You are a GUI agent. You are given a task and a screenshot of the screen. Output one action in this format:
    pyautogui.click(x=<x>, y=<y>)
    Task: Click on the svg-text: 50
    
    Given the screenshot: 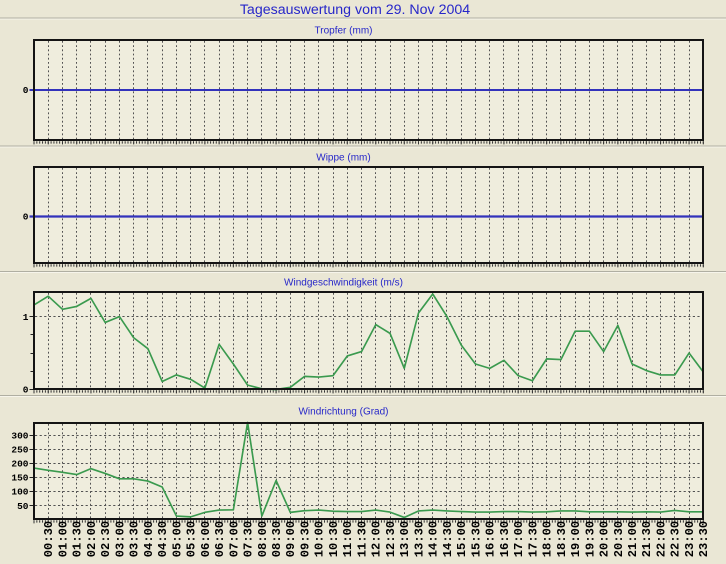 What is the action you would take?
    pyautogui.click(x=23, y=506)
    